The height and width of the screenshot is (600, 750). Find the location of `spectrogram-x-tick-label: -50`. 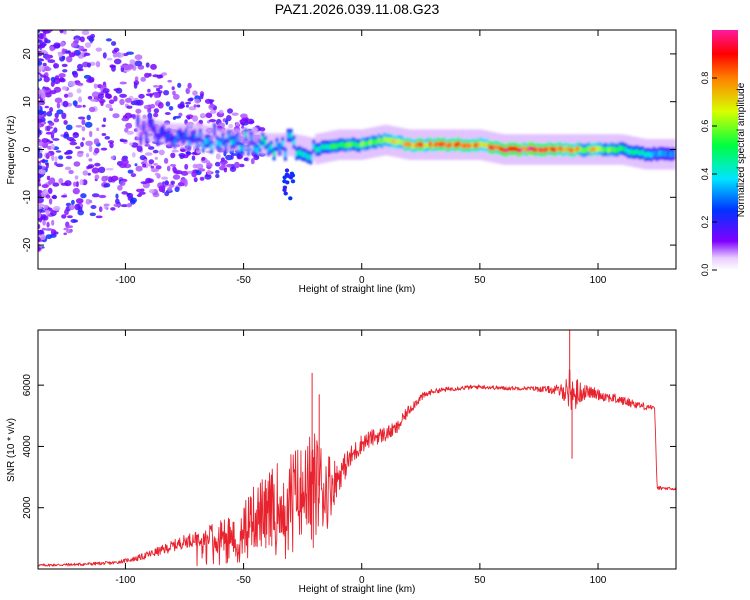

spectrogram-x-tick-label: -50 is located at coordinates (243, 280).